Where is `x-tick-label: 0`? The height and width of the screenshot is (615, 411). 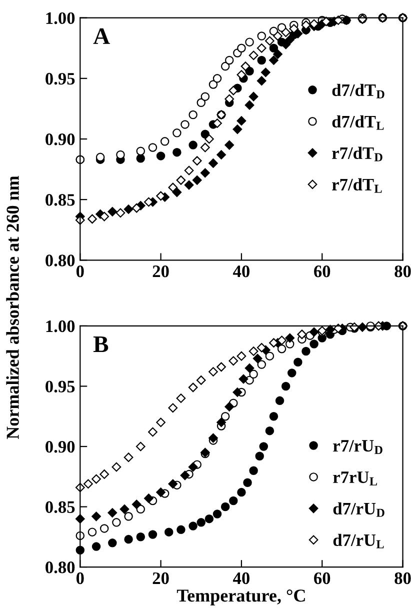 x-tick-label: 0 is located at coordinates (80, 578).